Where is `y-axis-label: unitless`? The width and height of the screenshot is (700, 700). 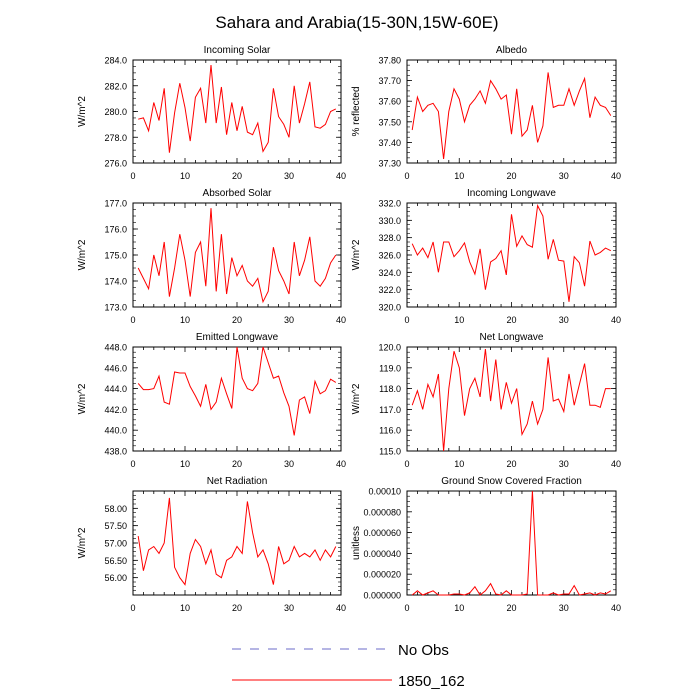 y-axis-label: unitless is located at coordinates (356, 543).